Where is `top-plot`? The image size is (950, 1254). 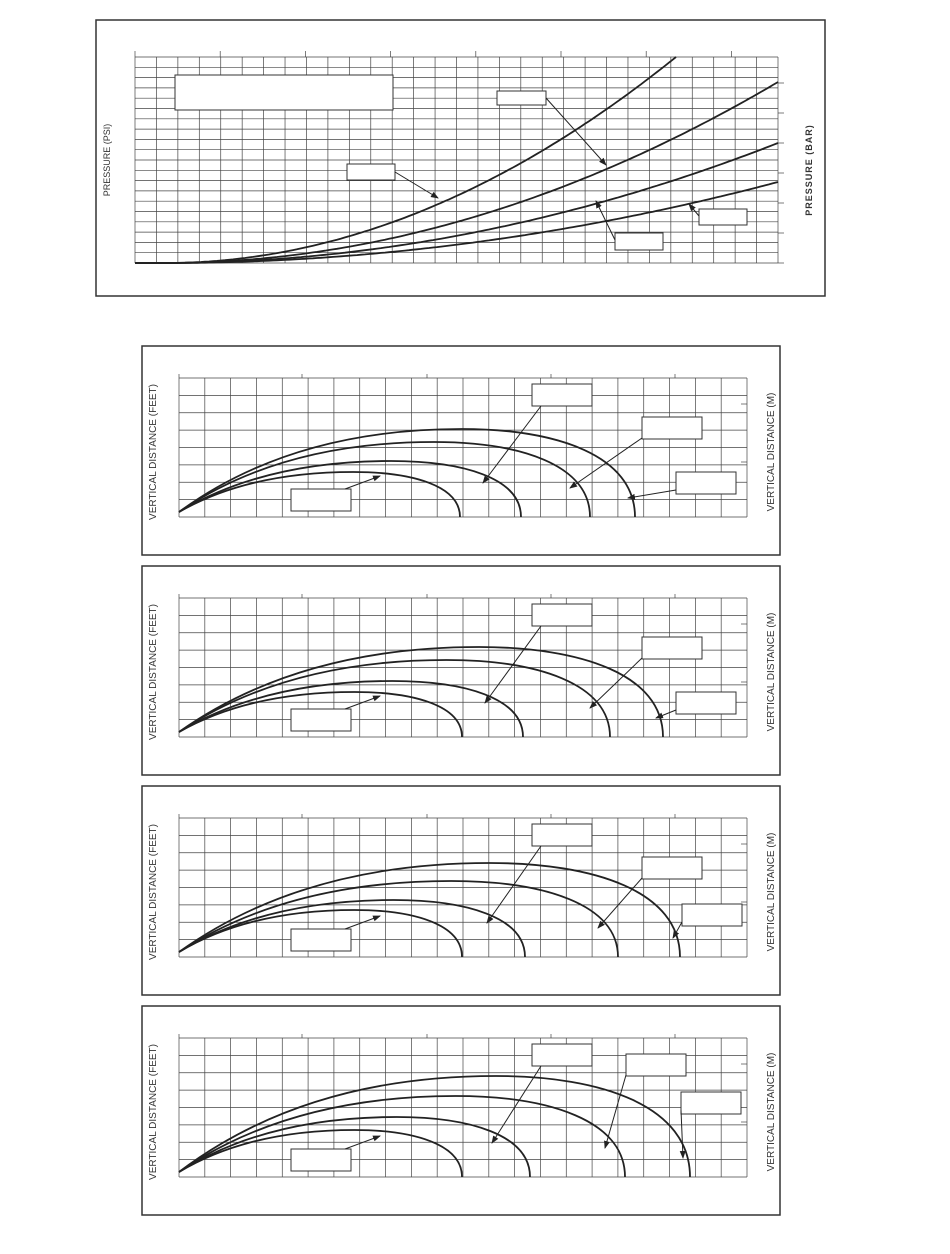 top-plot is located at coordinates (459, 157).